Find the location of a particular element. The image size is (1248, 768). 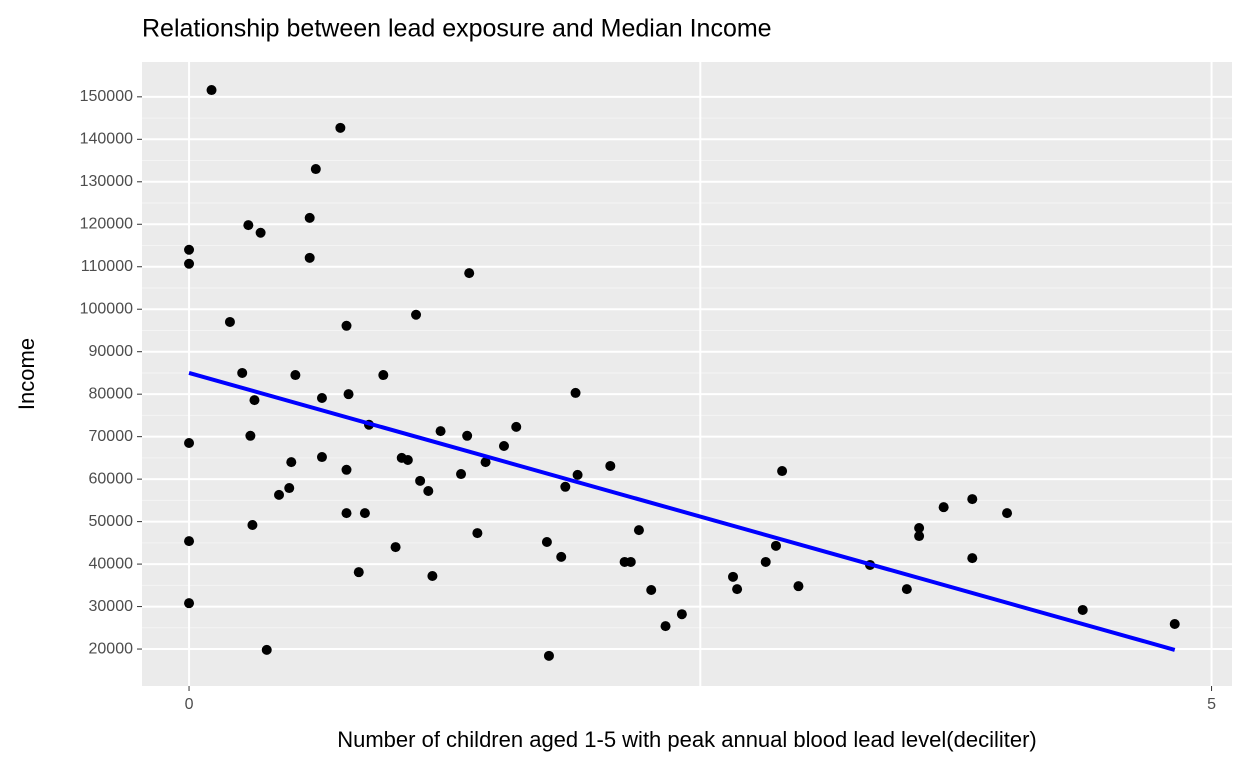

y-tick-label: 30000 is located at coordinates (111, 606).